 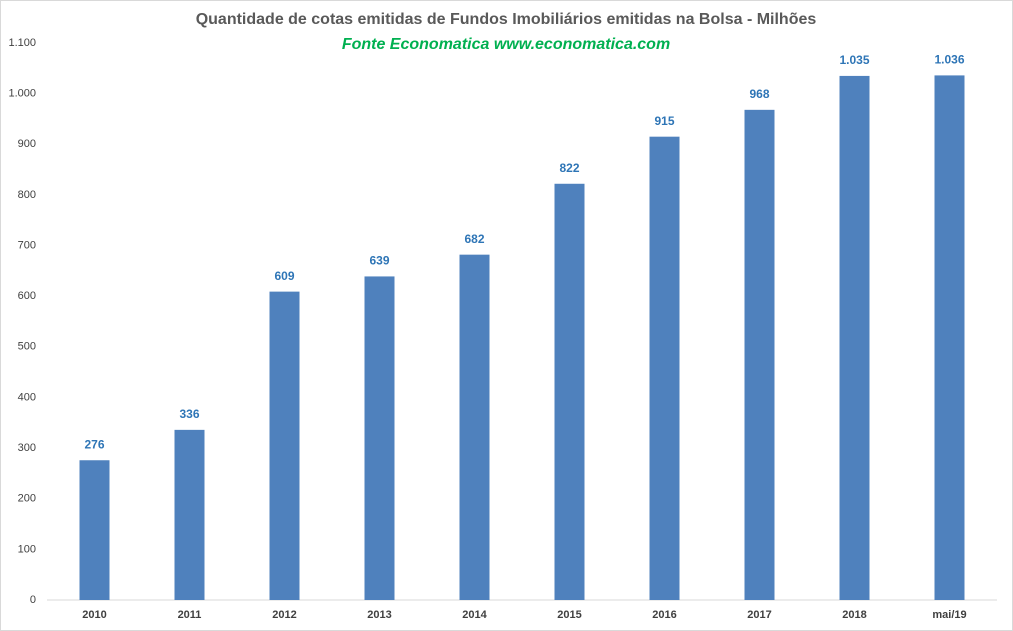 I want to click on y-tick-label: 200, so click(x=27, y=499).